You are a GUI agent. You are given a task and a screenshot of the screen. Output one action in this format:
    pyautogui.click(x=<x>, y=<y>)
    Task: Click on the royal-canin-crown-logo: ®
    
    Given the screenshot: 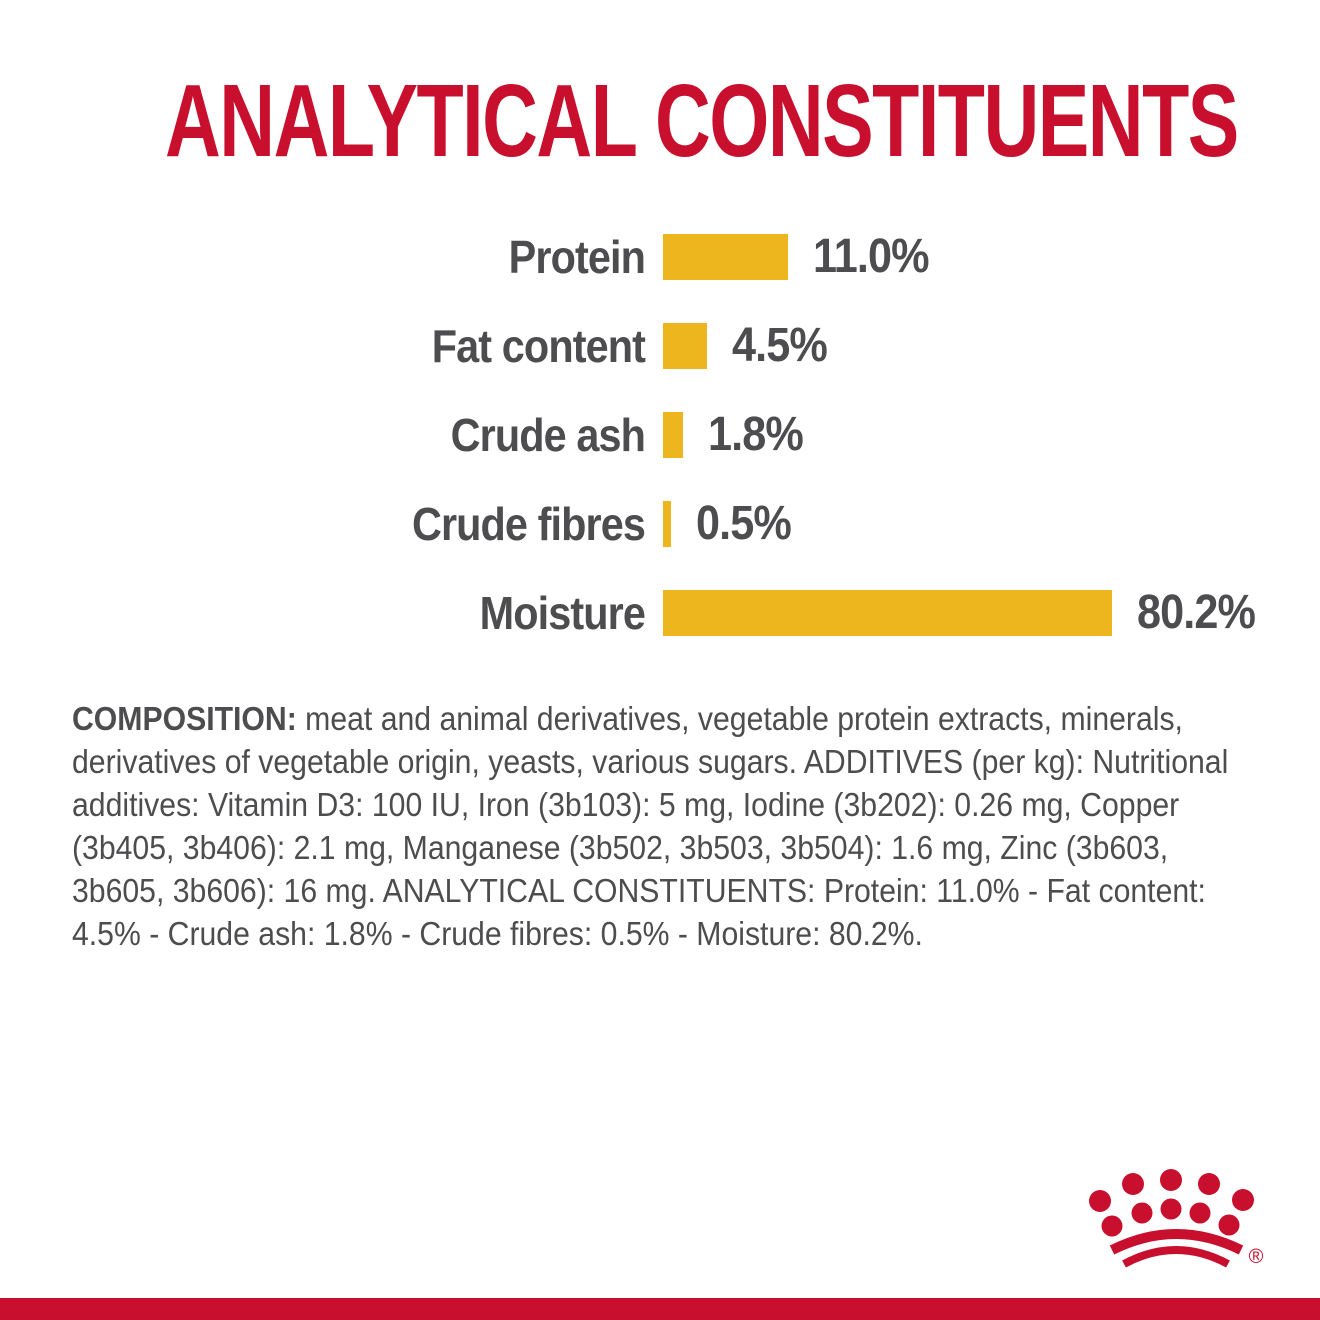 What is the action you would take?
    pyautogui.click(x=1180, y=1217)
    